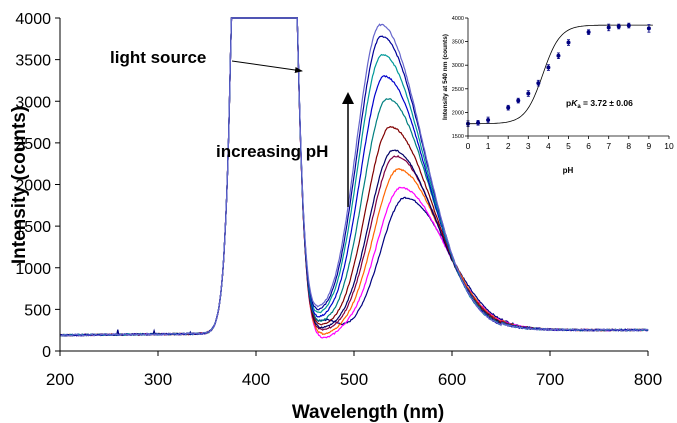 This screenshot has width=677, height=423. What do you see at coordinates (256, 379) in the screenshot?
I see `x-tick-label: 400` at bounding box center [256, 379].